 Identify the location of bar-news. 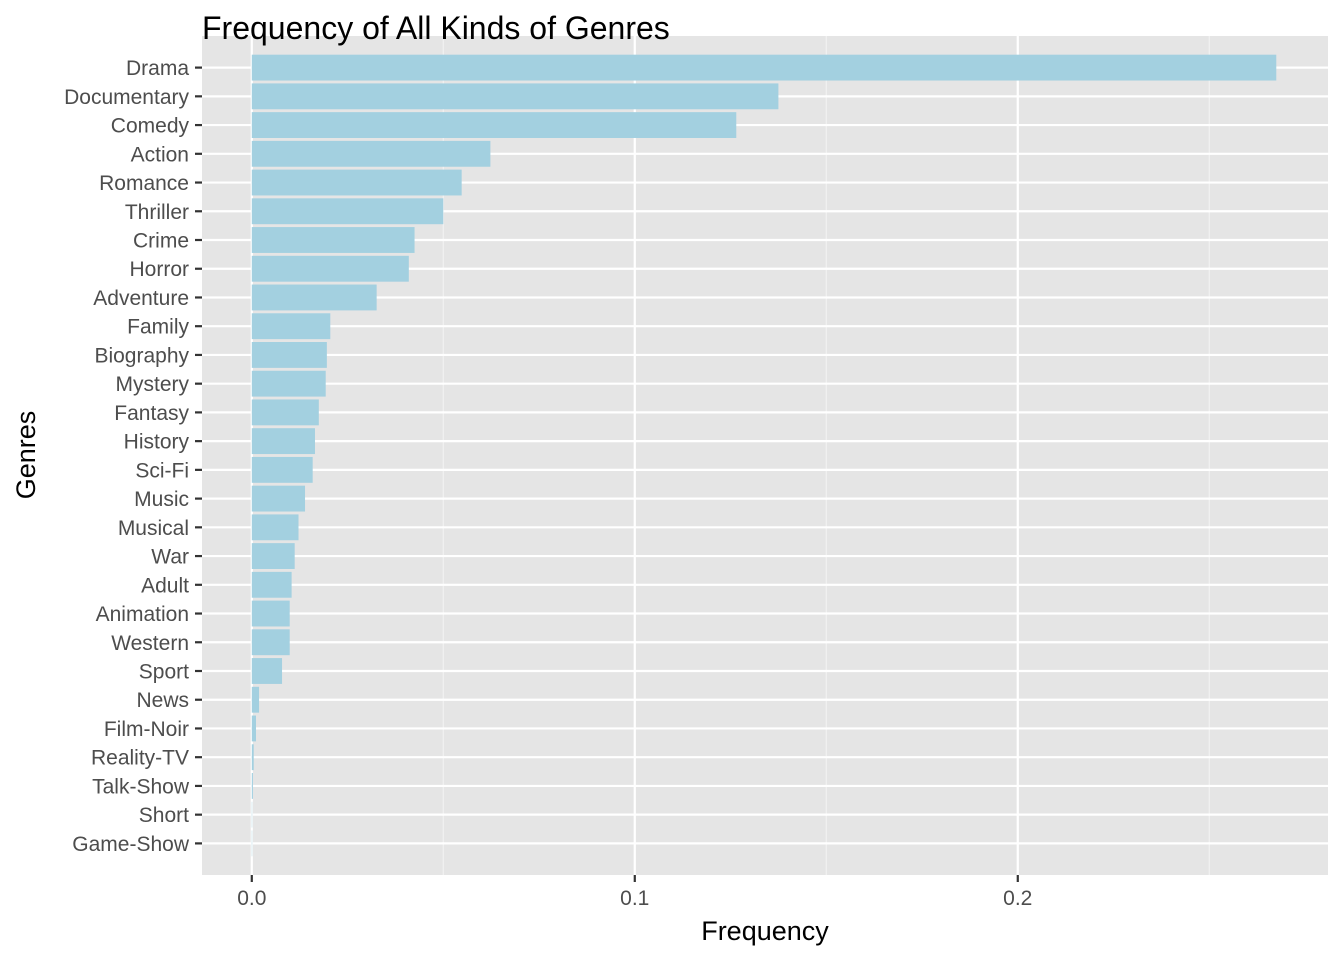
(255, 699).